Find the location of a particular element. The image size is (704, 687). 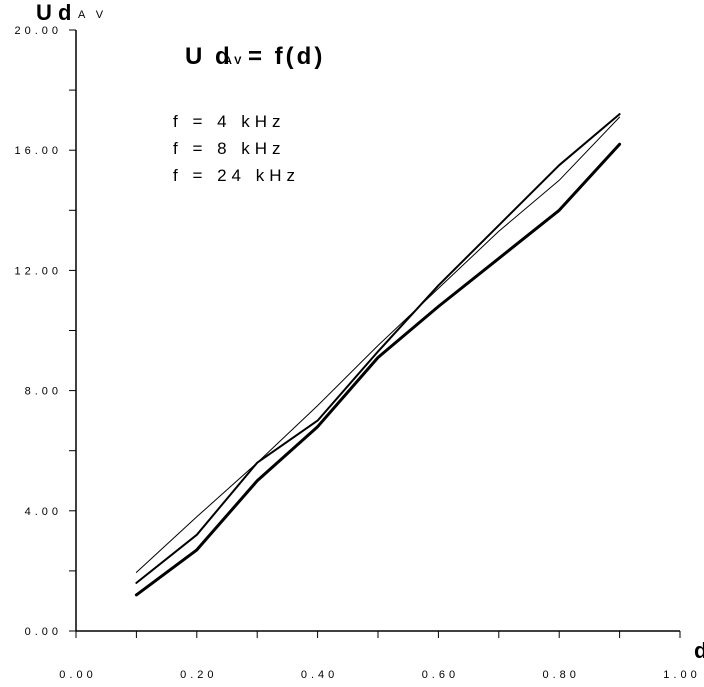

y-tick-label: 20.00 is located at coordinates (38, 31).